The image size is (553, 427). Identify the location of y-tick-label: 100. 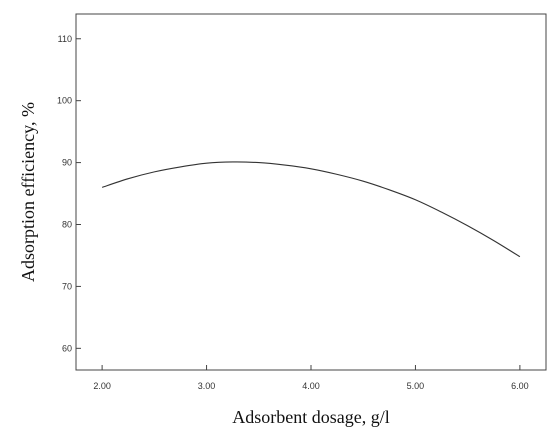
(64, 101).